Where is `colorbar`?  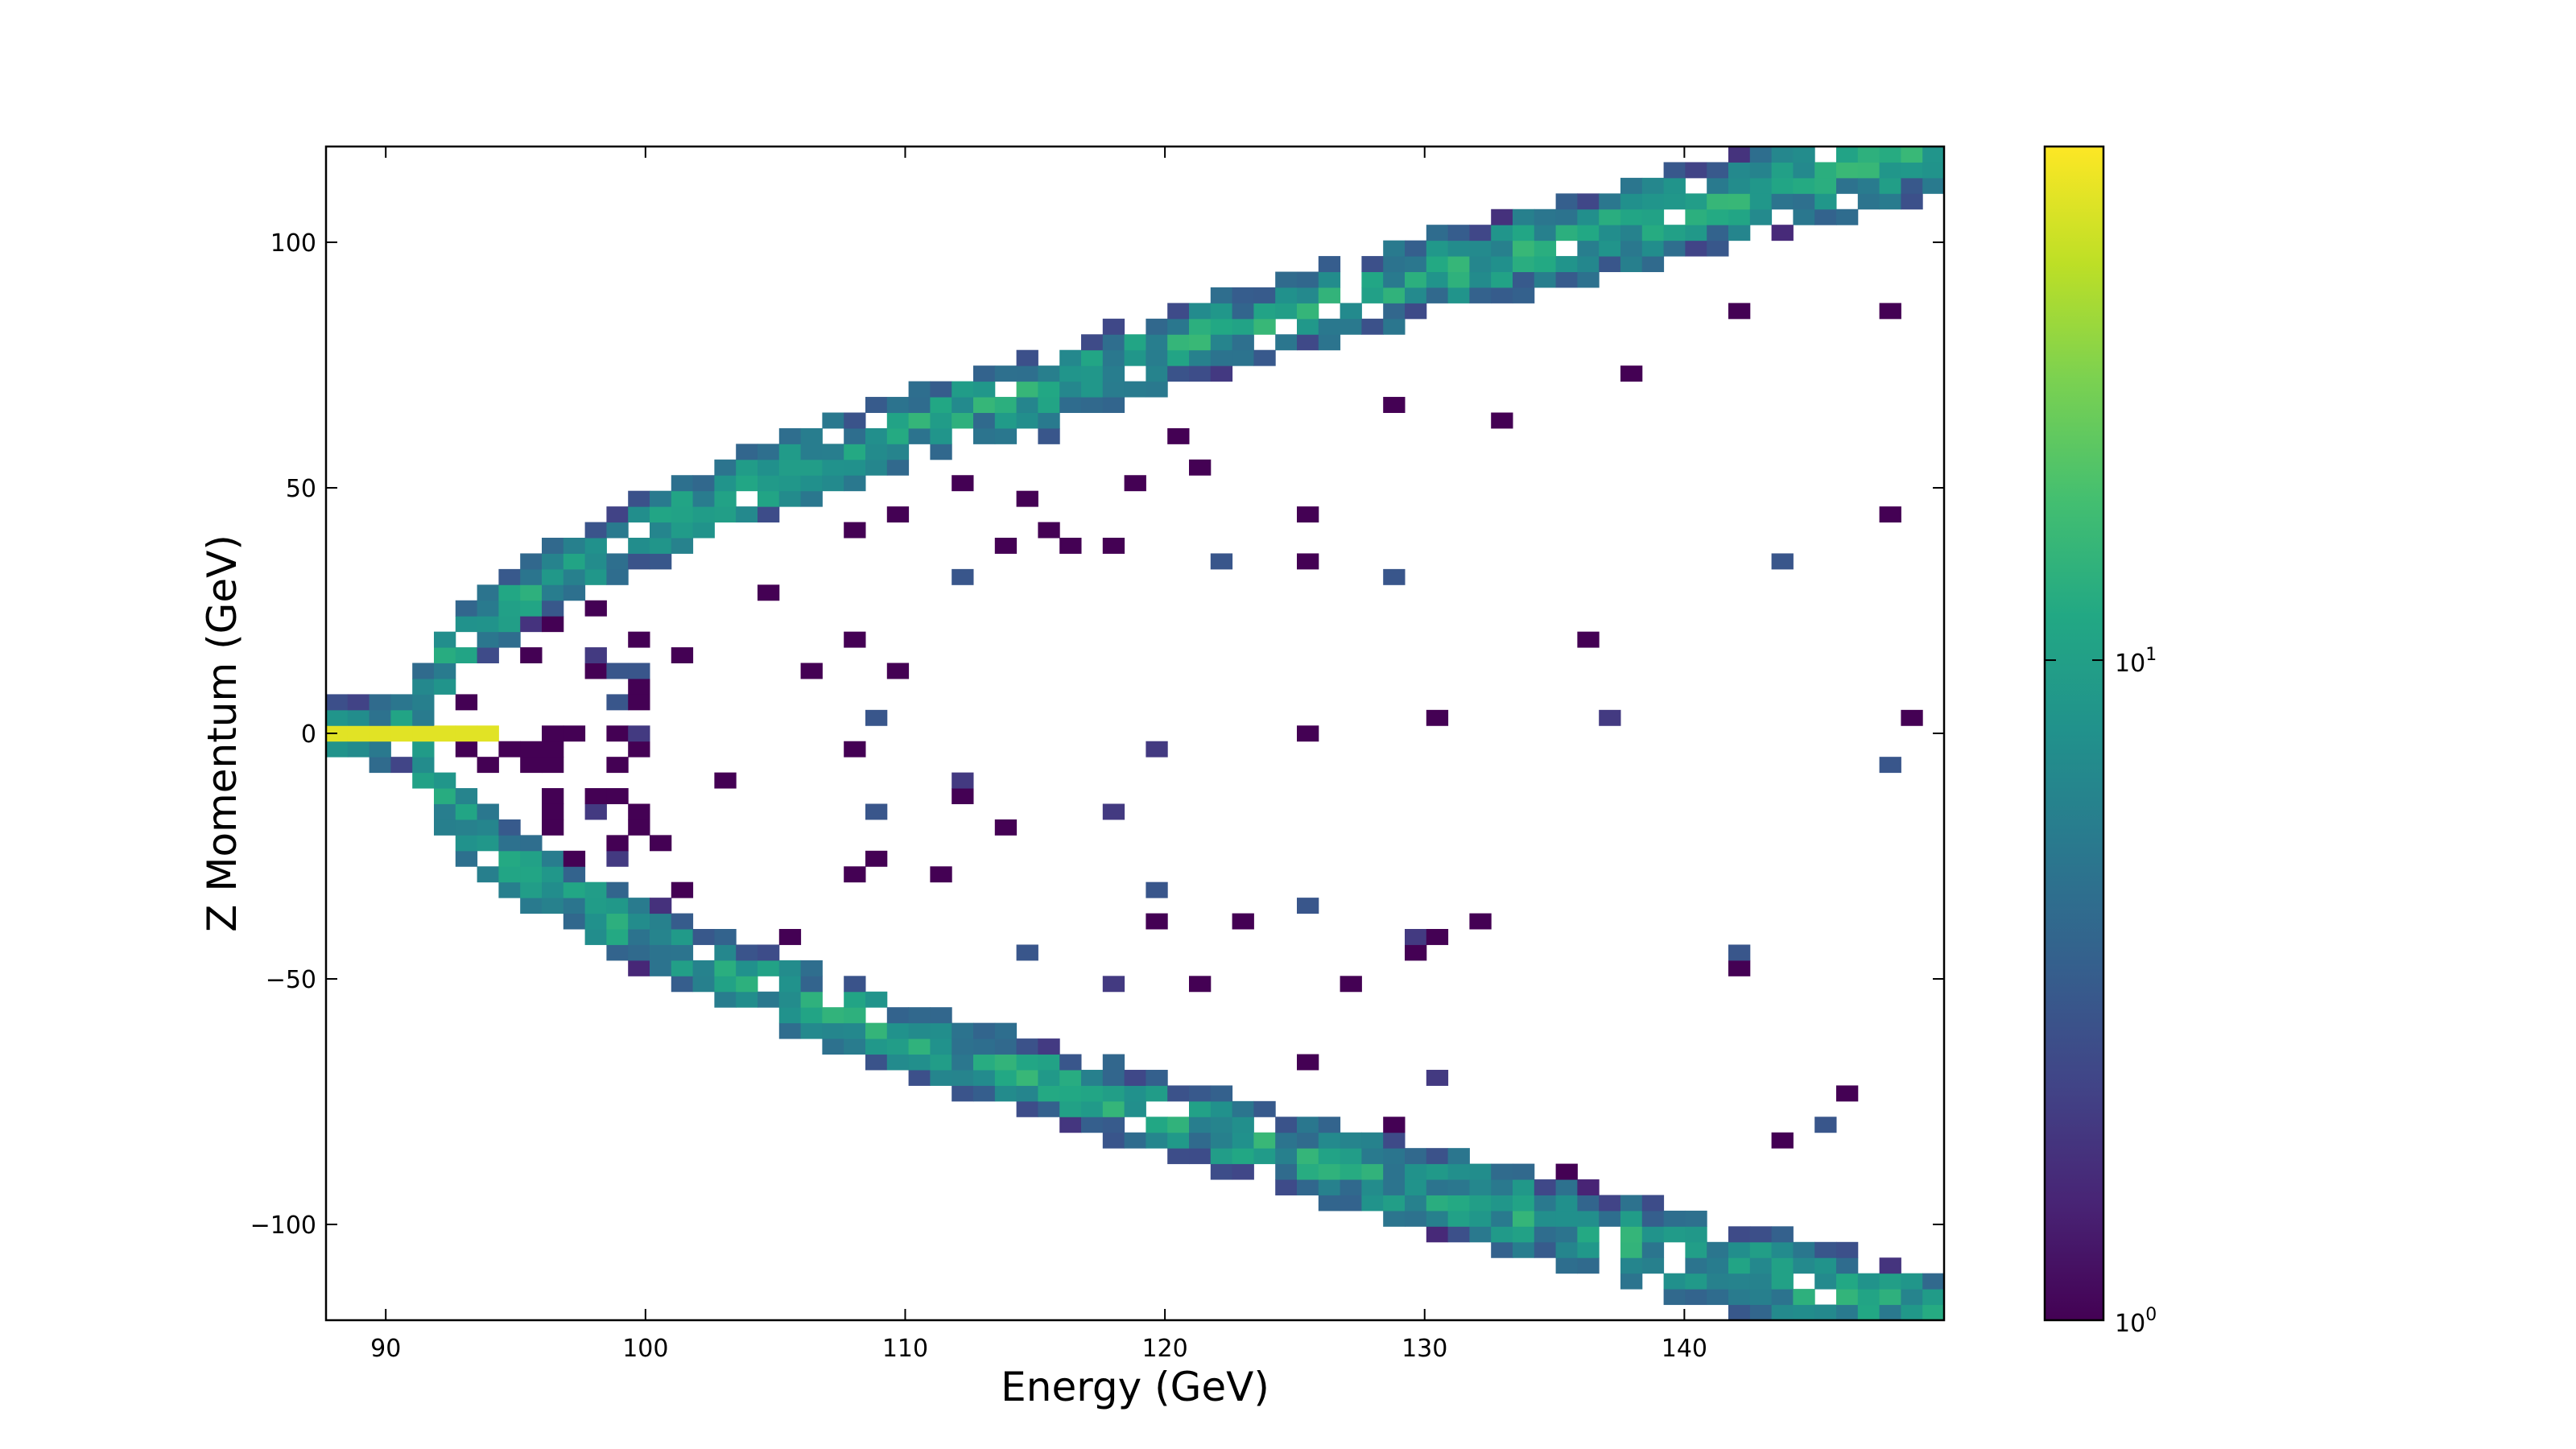 colorbar is located at coordinates (2074, 733).